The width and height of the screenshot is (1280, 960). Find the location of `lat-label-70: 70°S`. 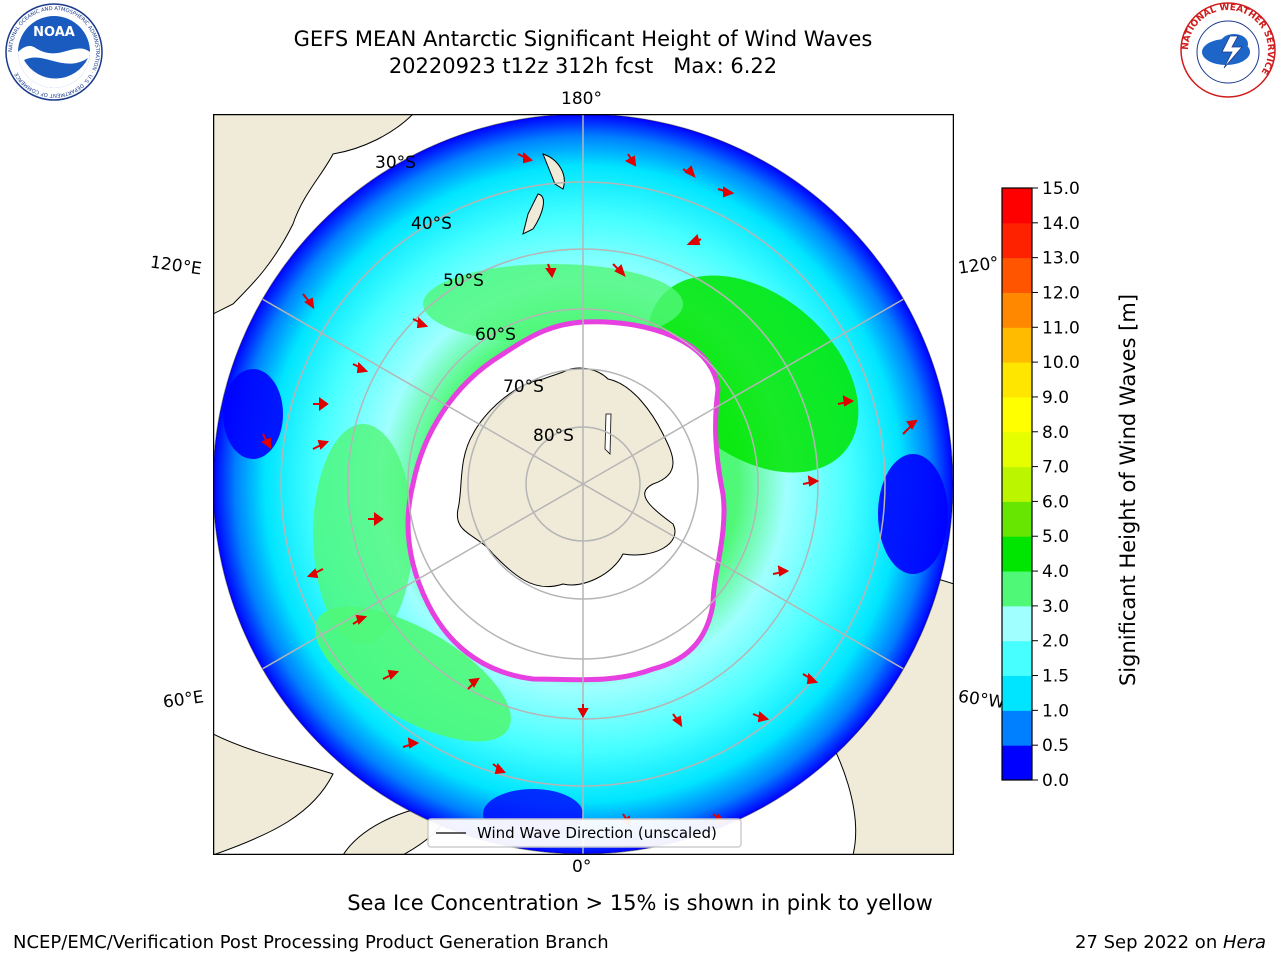

lat-label-70: 70°S is located at coordinates (523, 387).